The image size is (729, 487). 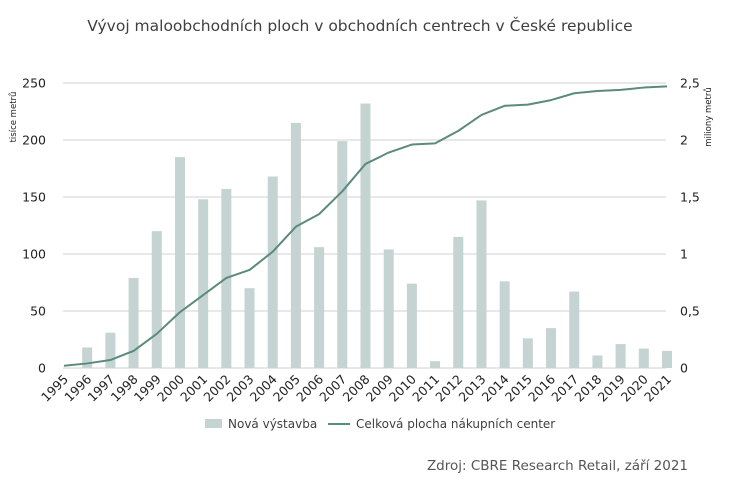 I want to click on y-left-tick-label: 250, so click(x=34, y=83).